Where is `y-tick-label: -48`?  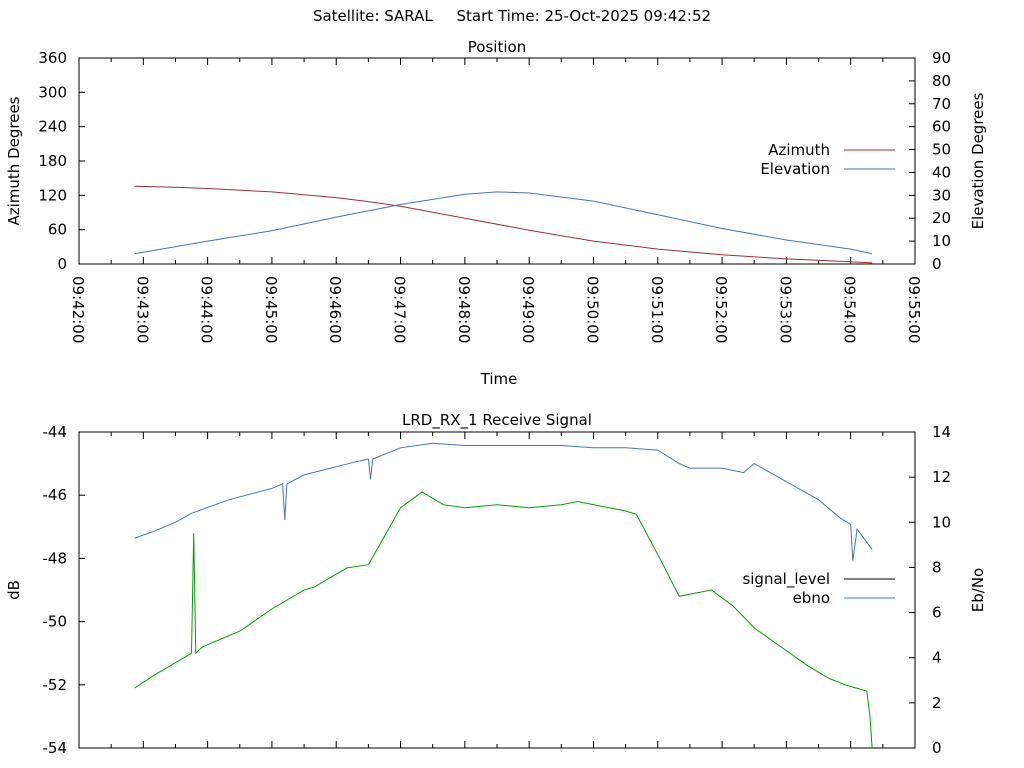 y-tick-label: -48 is located at coordinates (55, 558).